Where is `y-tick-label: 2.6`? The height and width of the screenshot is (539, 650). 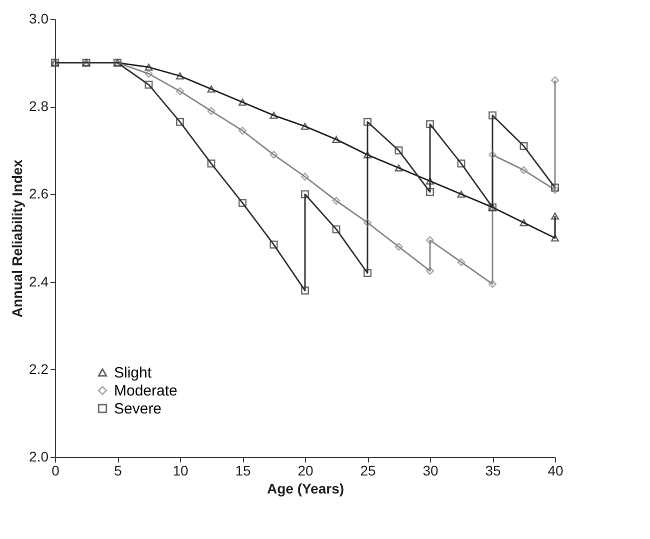
y-tick-label: 2.6 is located at coordinates (39, 194).